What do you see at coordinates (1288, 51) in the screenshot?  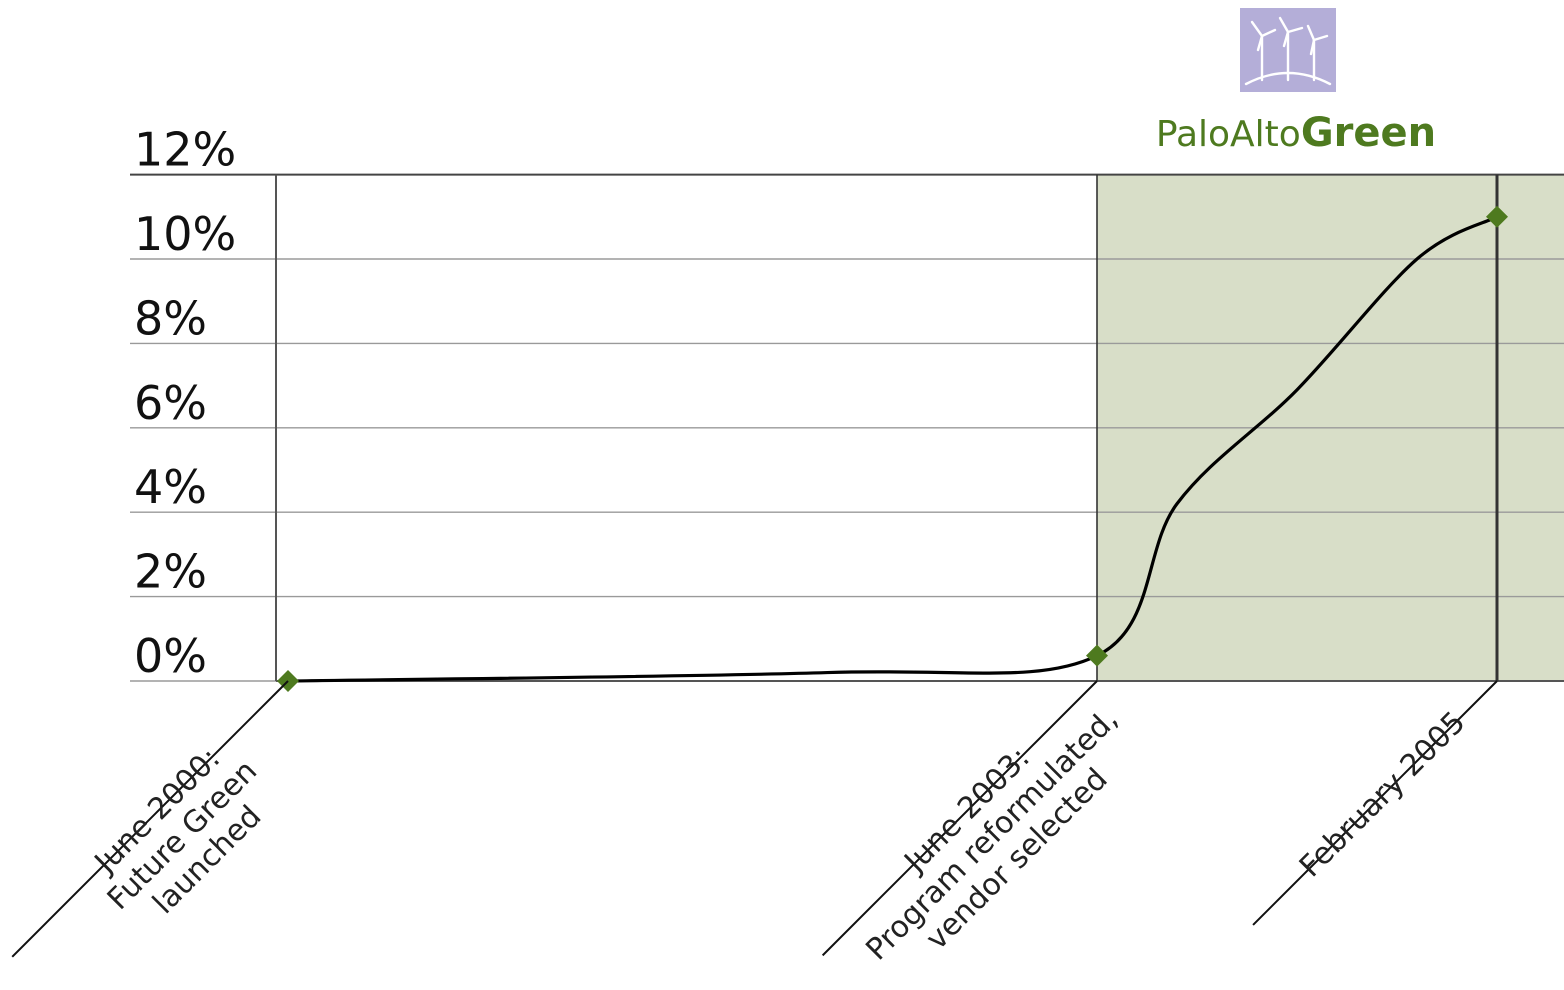 I see `wind-turbines-icon-strokes` at bounding box center [1288, 51].